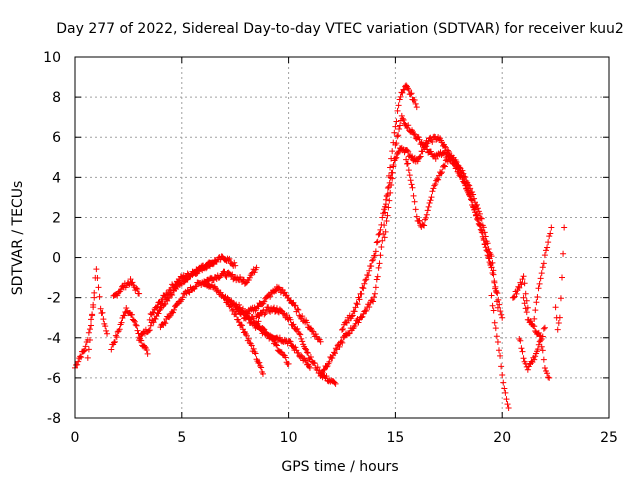  What do you see at coordinates (181, 438) in the screenshot?
I see `x-tick-label: 5` at bounding box center [181, 438].